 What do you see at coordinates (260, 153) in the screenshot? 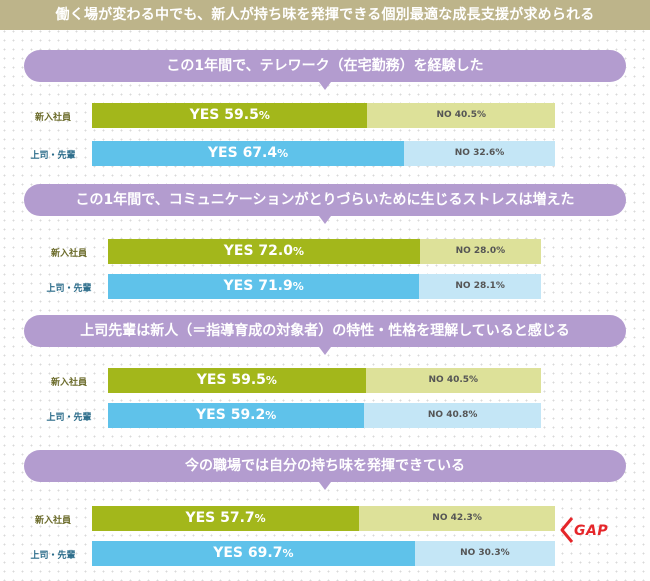
I see `yes-value-label: 67.4` at bounding box center [260, 153].